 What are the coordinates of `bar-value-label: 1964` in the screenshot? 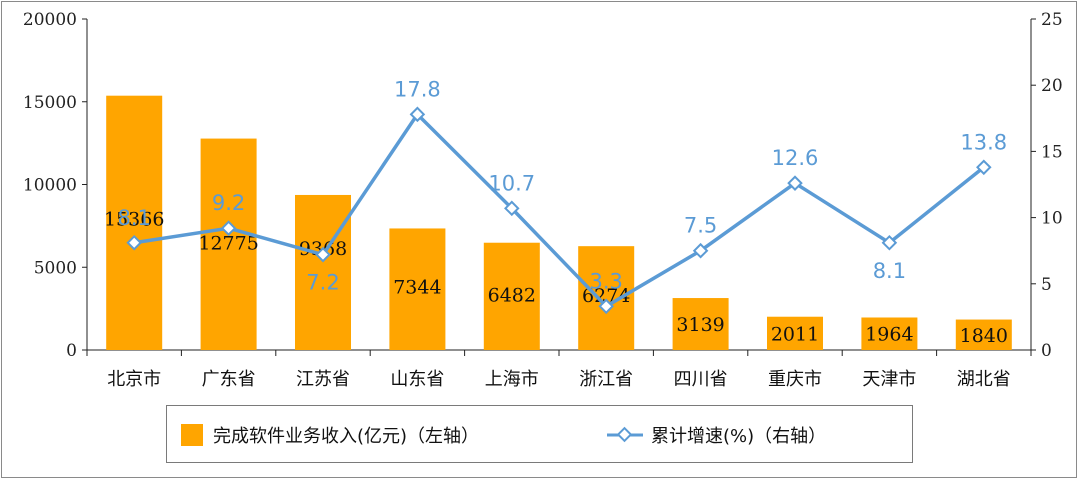 It's located at (889, 335).